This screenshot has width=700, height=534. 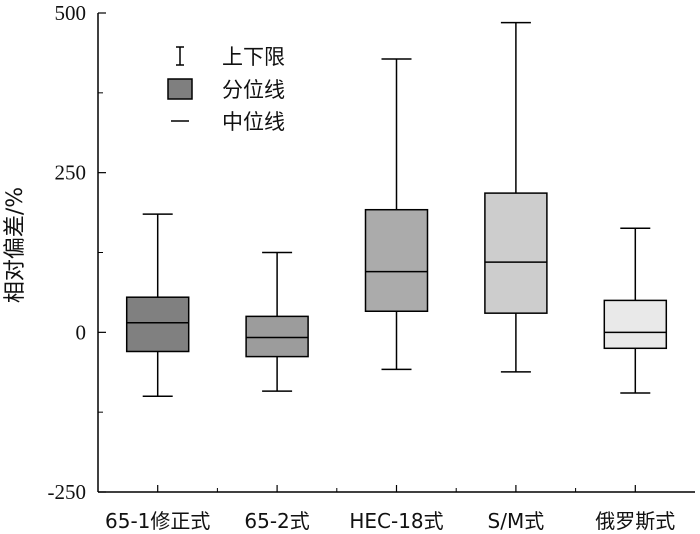 I want to click on legend-item-line: 中位线, so click(x=228, y=122).